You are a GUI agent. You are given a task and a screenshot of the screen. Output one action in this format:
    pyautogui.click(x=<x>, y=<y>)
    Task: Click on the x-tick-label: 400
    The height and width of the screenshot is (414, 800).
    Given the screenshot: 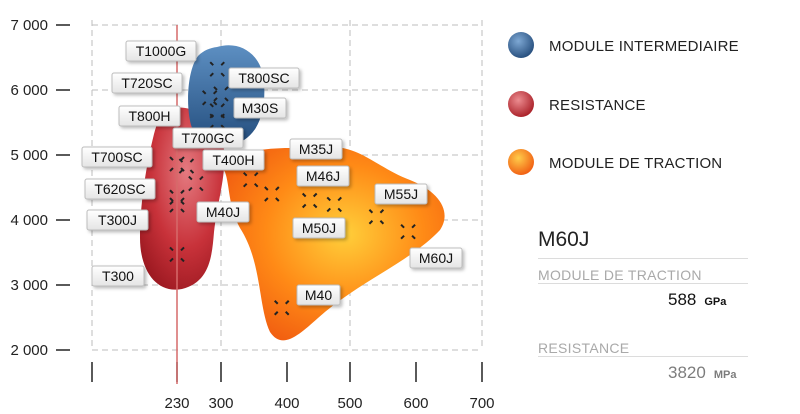 What is the action you would take?
    pyautogui.click(x=286, y=403)
    